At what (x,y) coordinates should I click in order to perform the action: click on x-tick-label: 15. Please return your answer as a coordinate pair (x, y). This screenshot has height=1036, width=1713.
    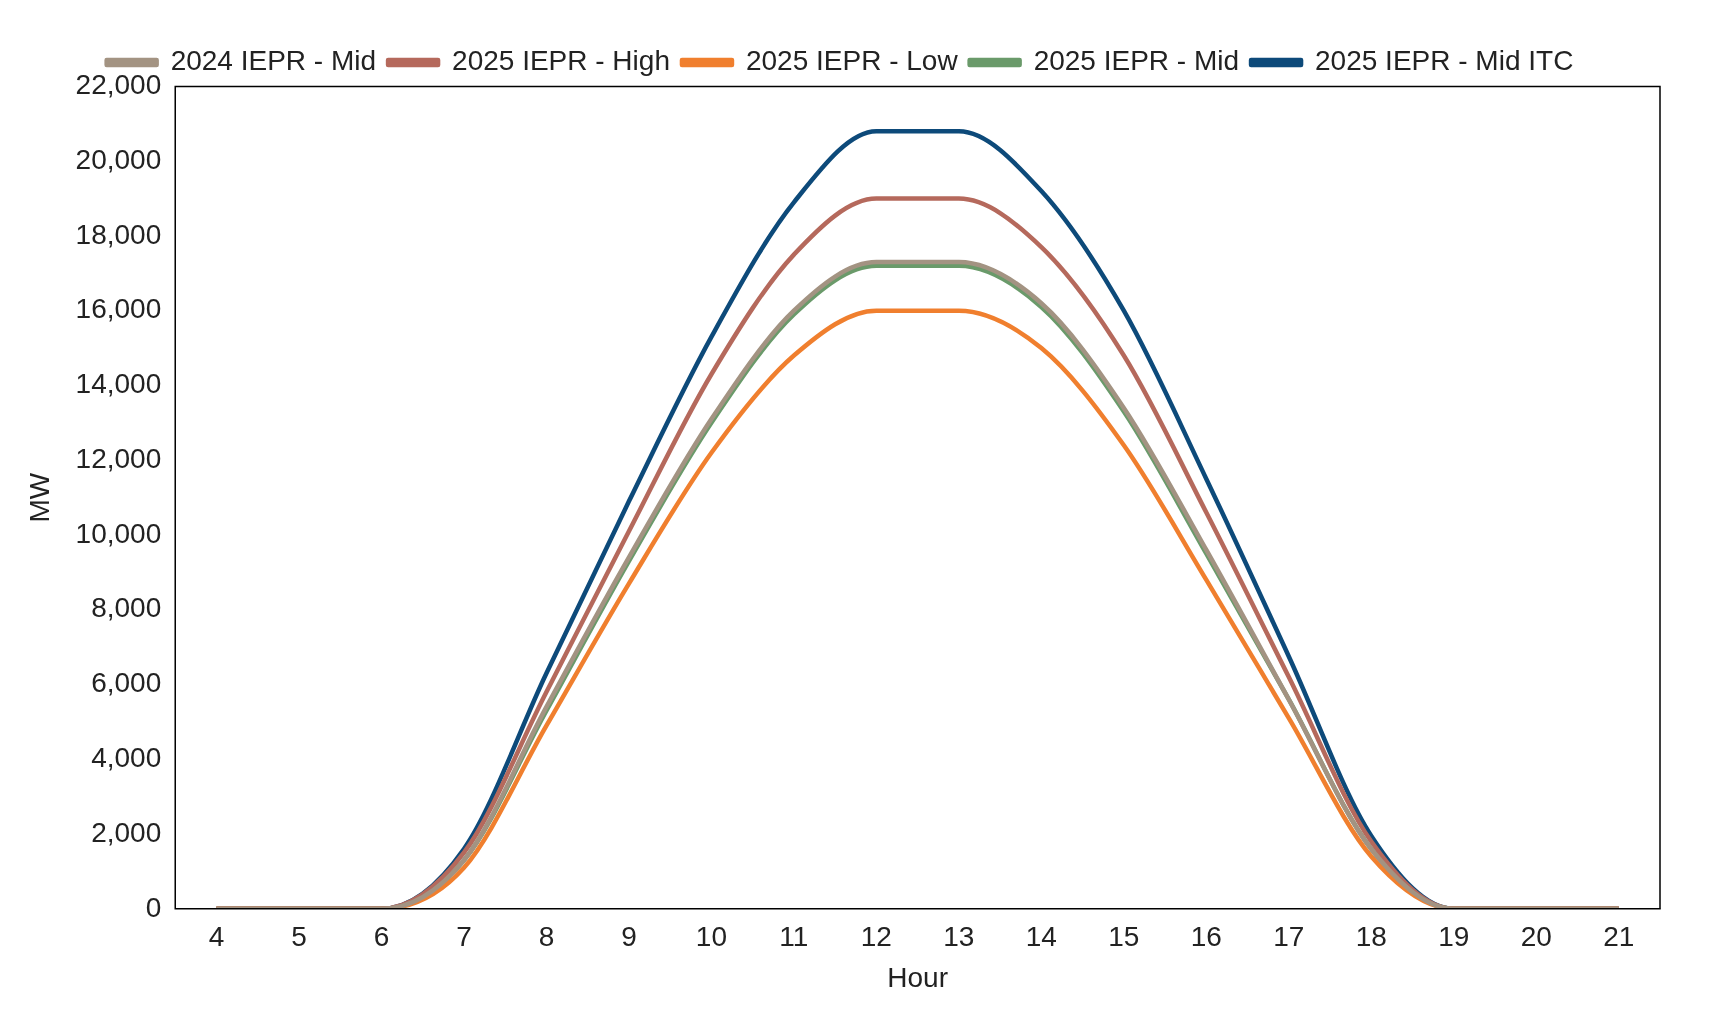
    Looking at the image, I should click on (1124, 937).